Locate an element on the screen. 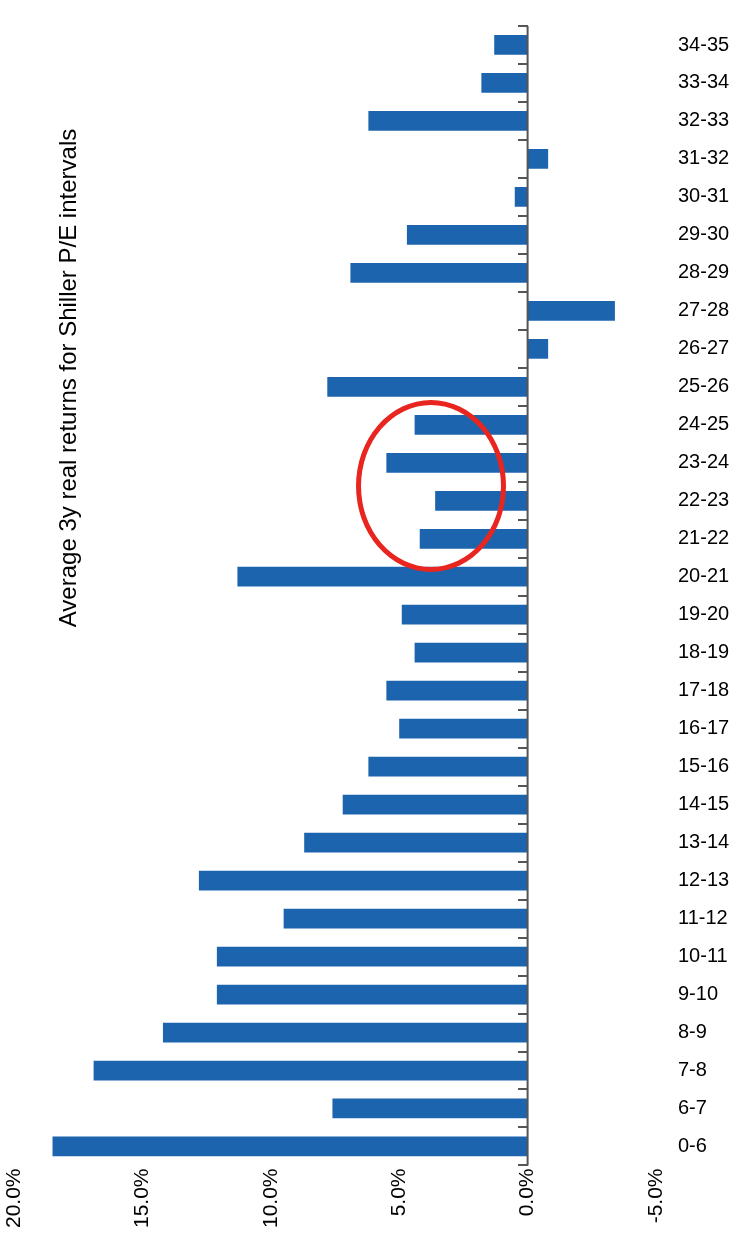 Image resolution: width=756 pixels, height=1235 pixels. y-tick-label: 23-24 is located at coordinates (704, 461).